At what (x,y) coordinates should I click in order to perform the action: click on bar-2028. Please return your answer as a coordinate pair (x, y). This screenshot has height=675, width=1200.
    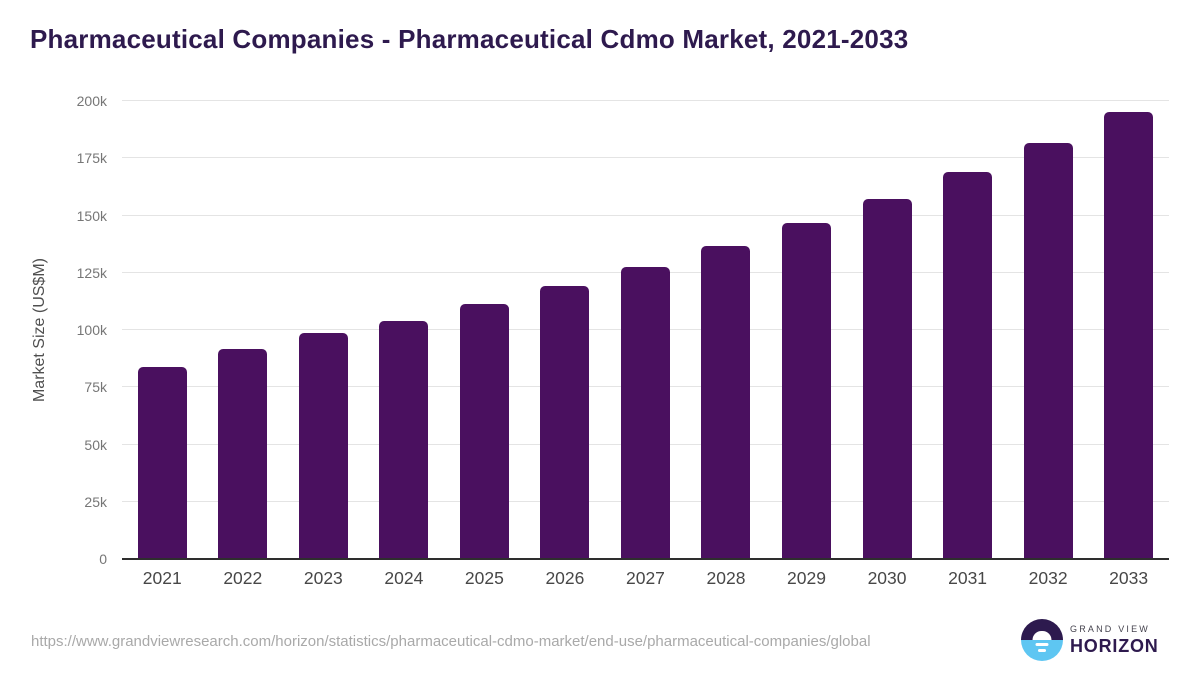
    Looking at the image, I should click on (726, 402).